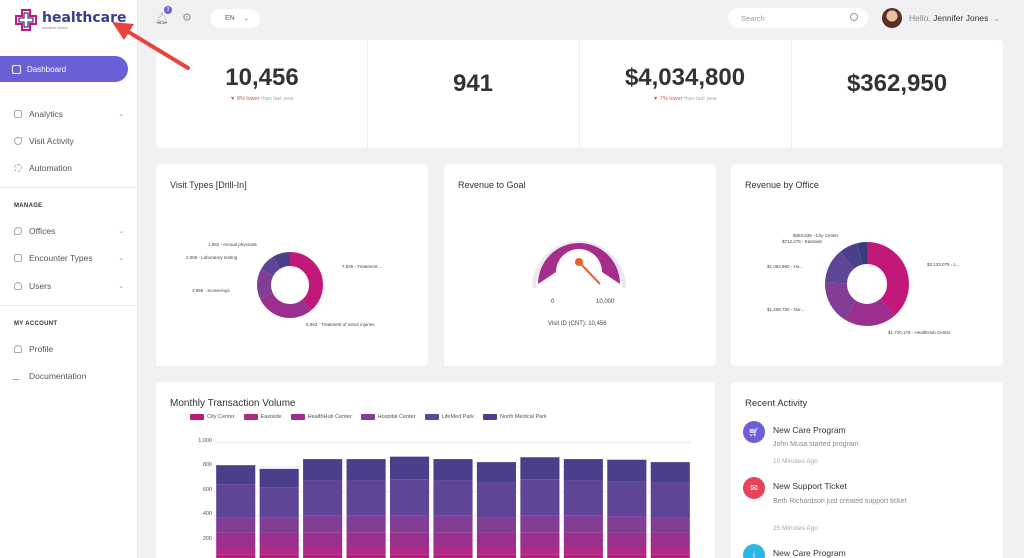 Image resolution: width=1024 pixels, height=558 pixels. What do you see at coordinates (262, 417) in the screenshot?
I see `legend-item: Eastside` at bounding box center [262, 417].